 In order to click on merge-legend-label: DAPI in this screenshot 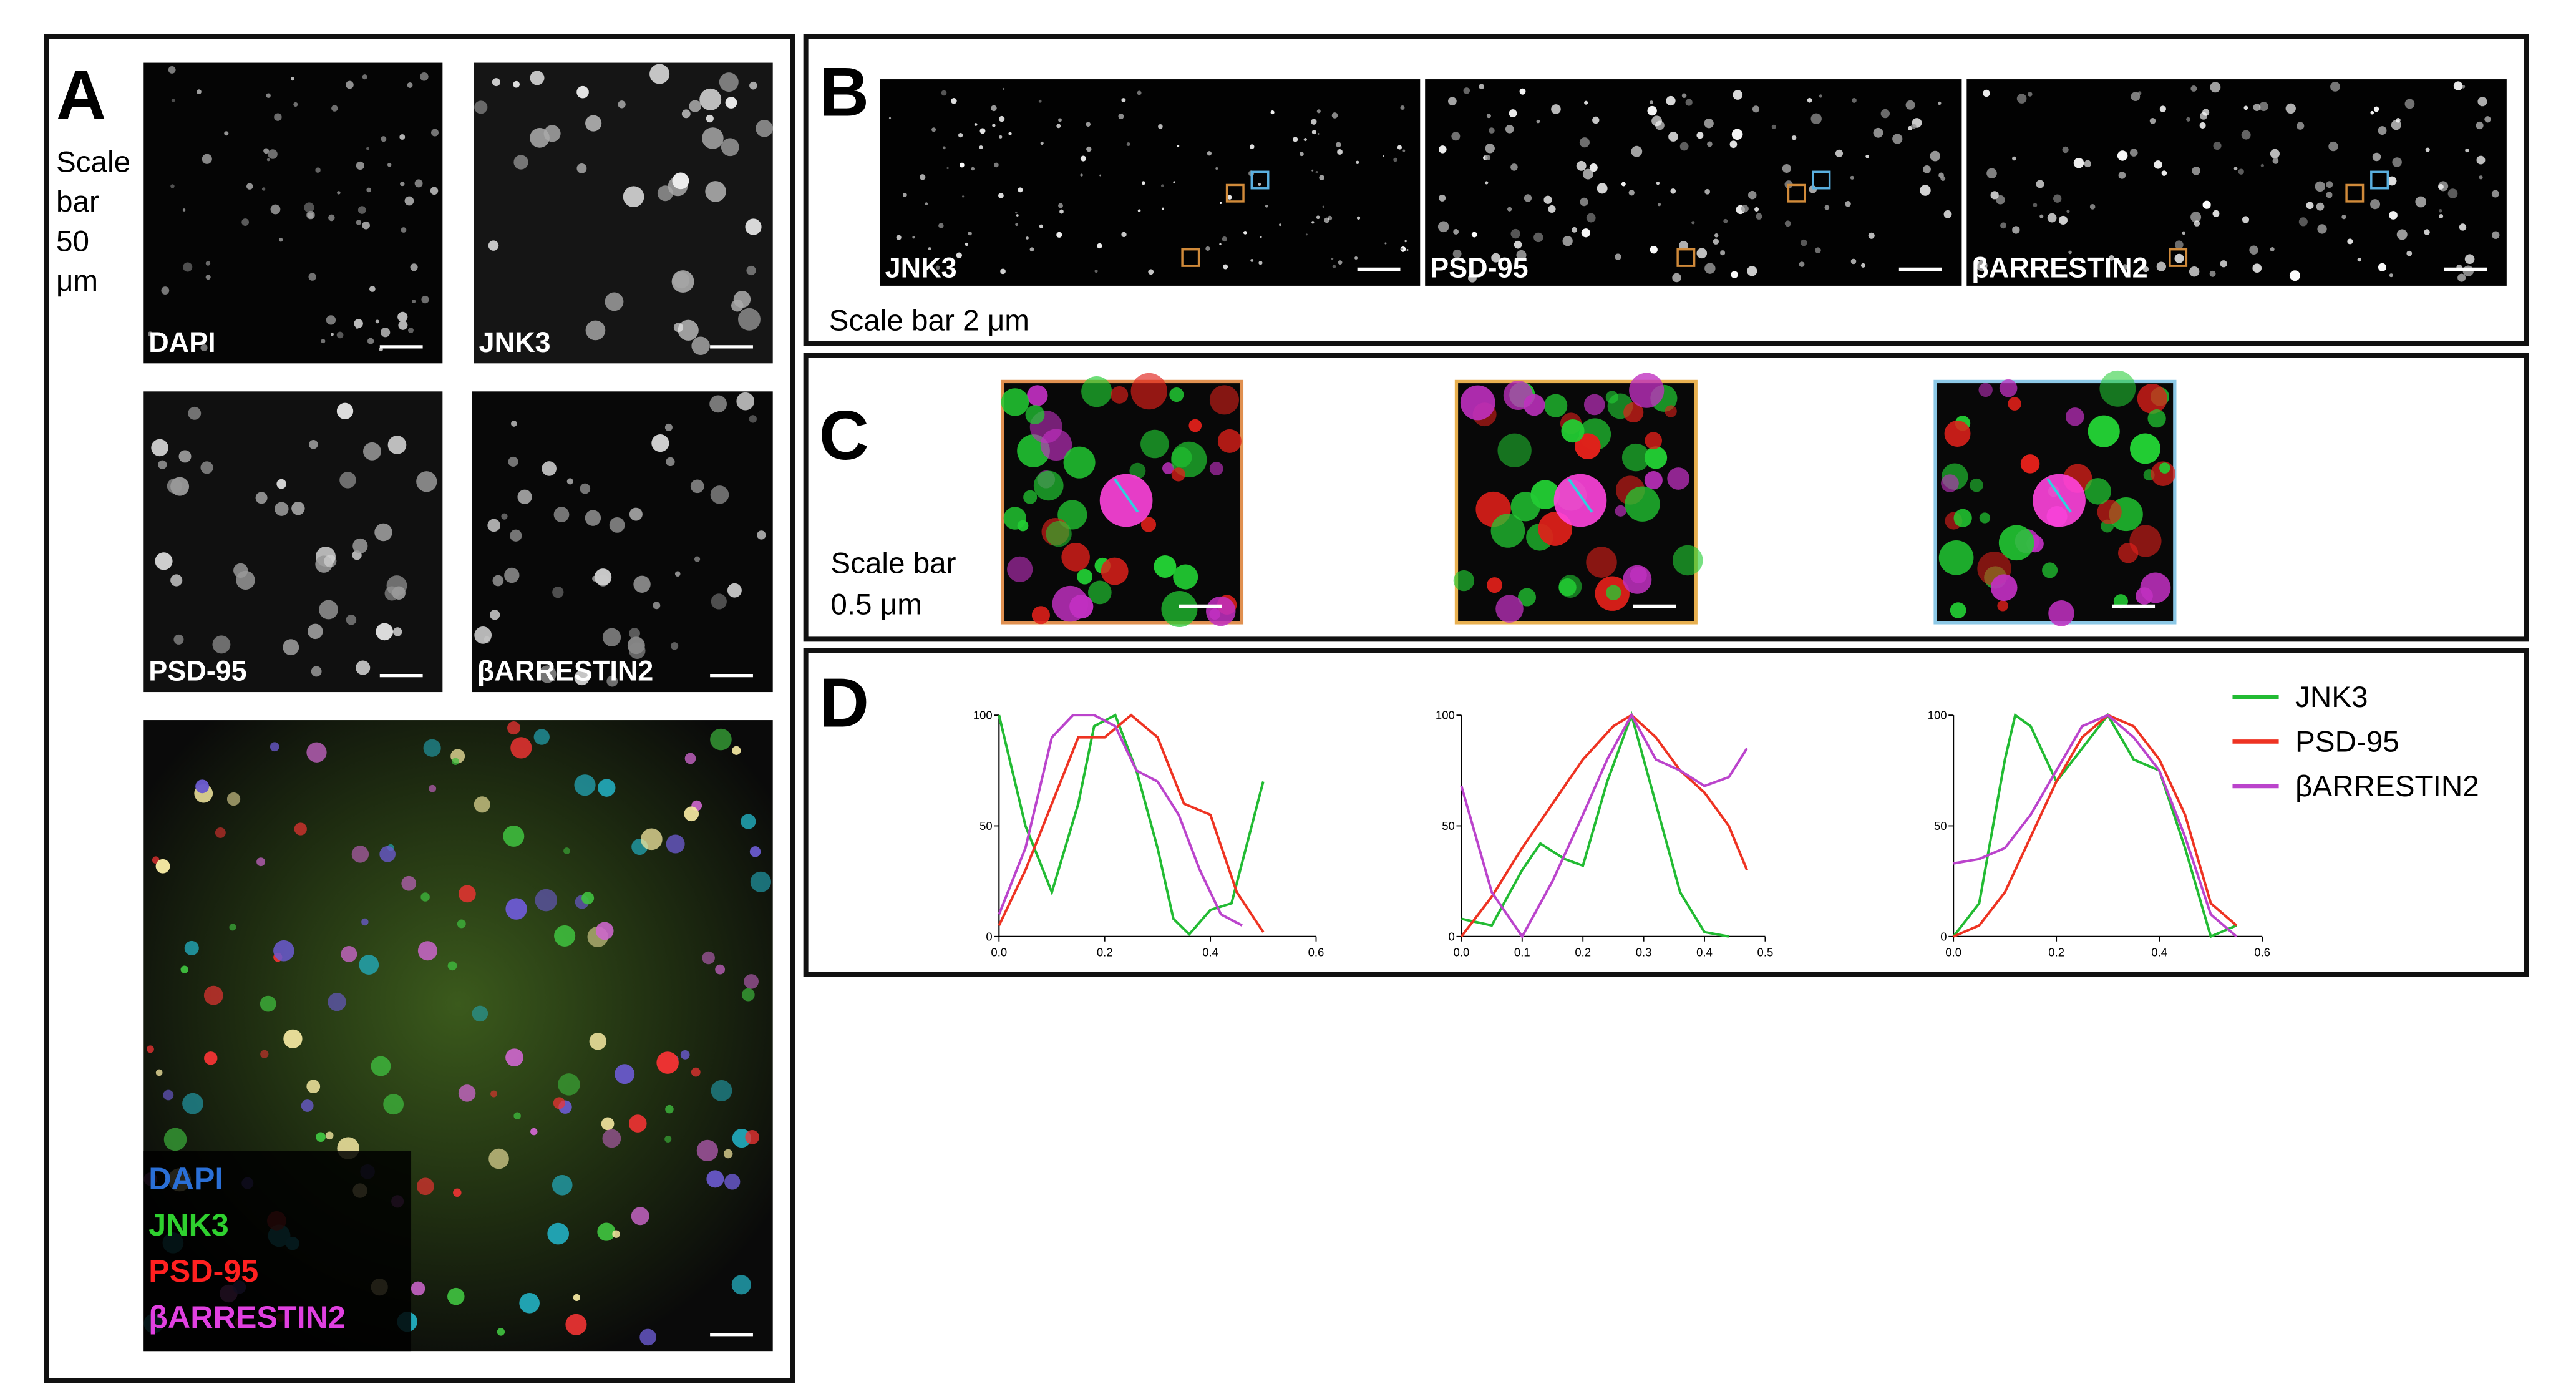, I will do `click(186, 1178)`.